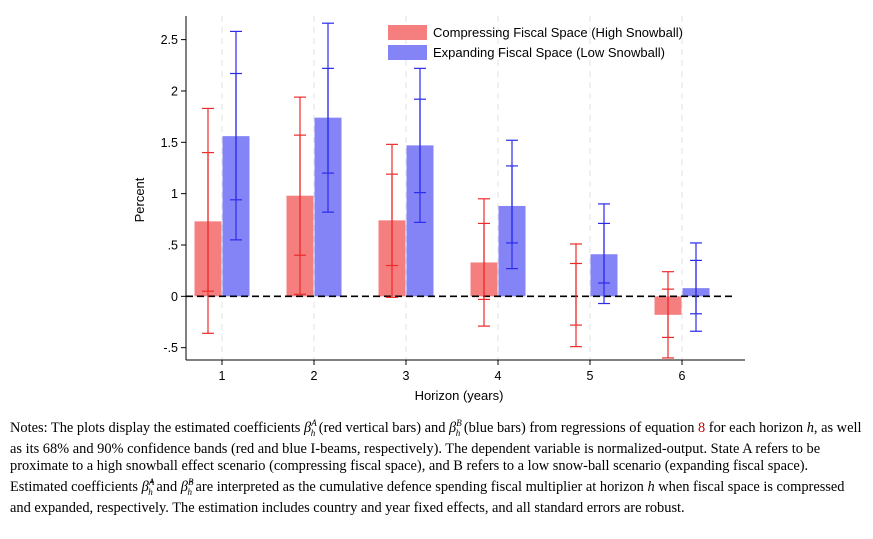 The height and width of the screenshot is (539, 873). Describe the element at coordinates (169, 40) in the screenshot. I see `y-tick-label: 2.5` at that location.